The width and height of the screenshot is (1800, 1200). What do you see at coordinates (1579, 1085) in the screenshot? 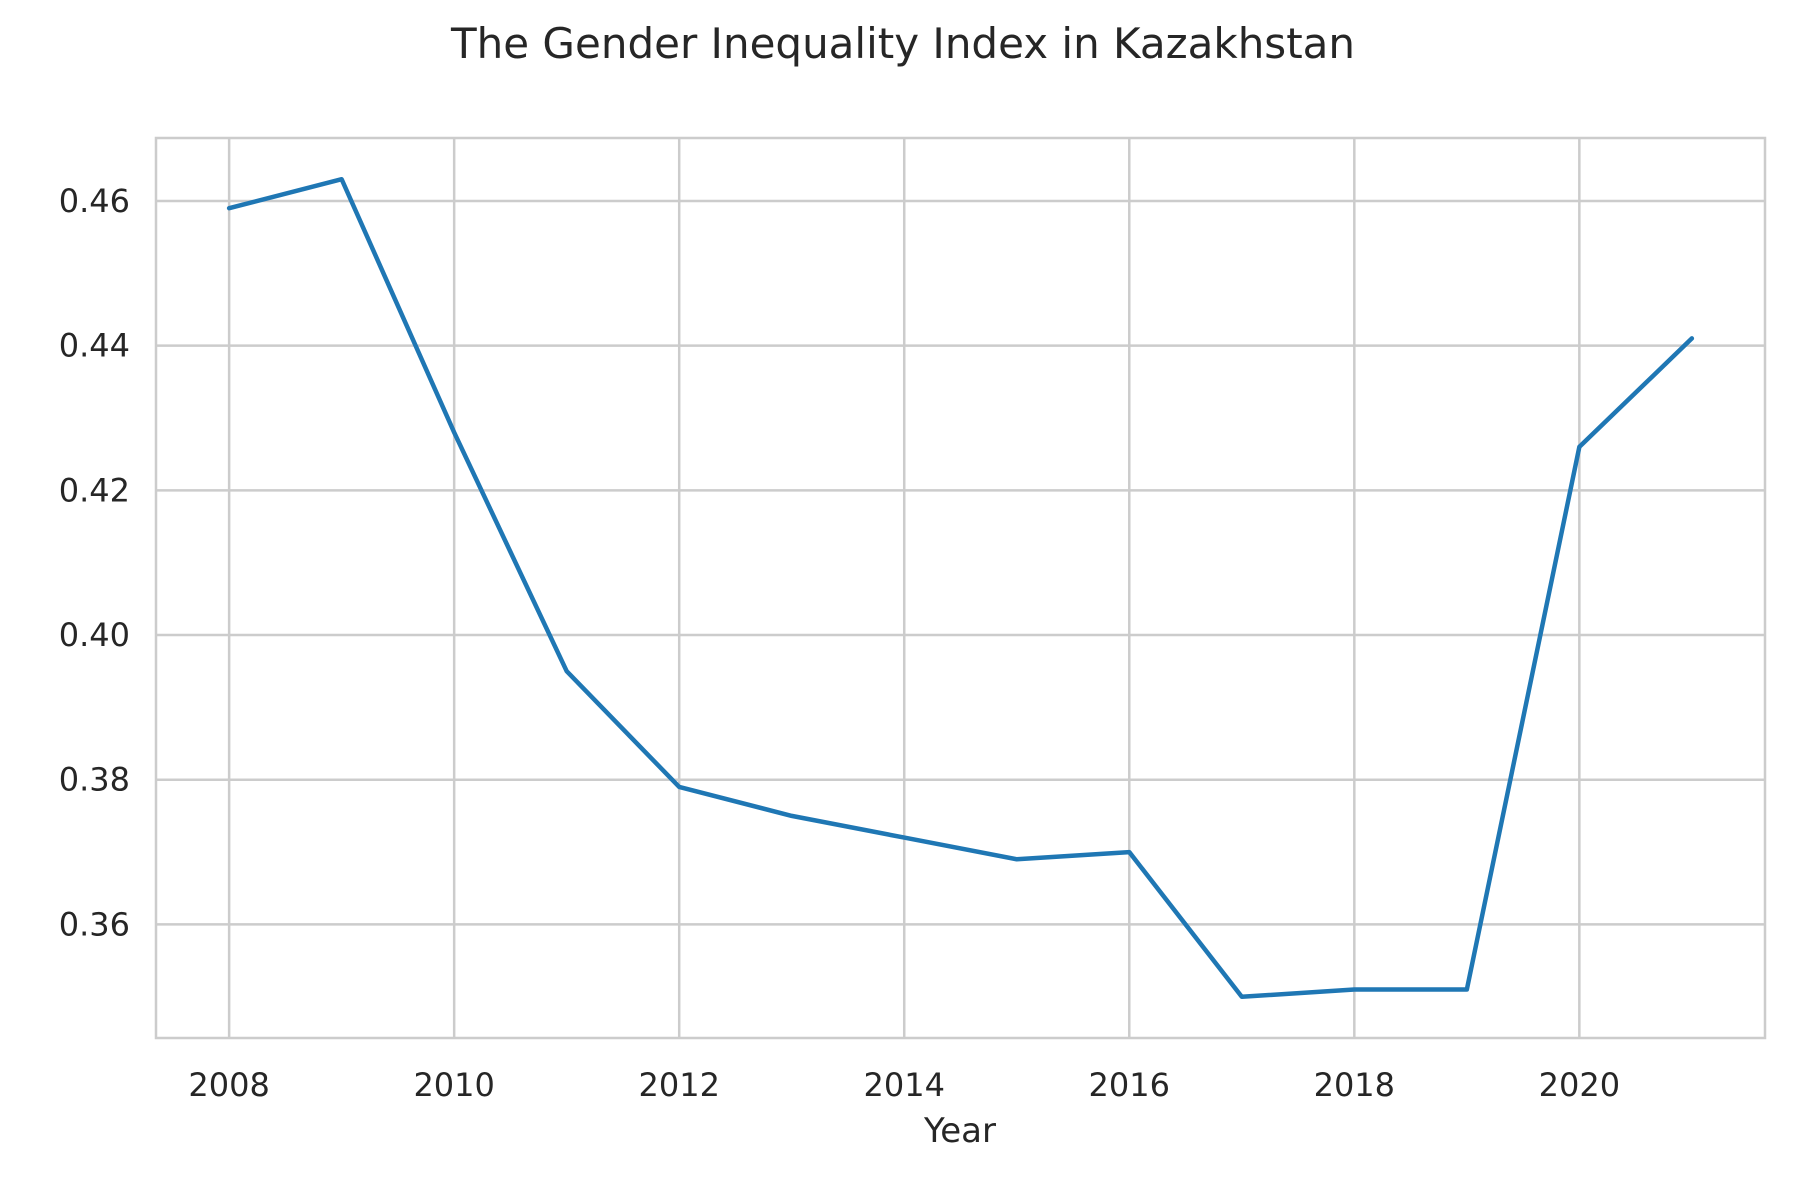
I see `x-tick-label: 2020` at bounding box center [1579, 1085].